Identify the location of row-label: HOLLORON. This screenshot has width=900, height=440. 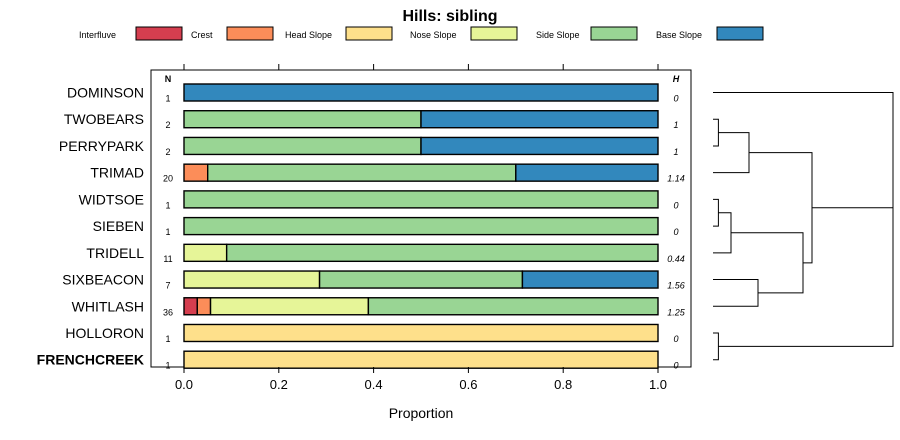
(104, 333).